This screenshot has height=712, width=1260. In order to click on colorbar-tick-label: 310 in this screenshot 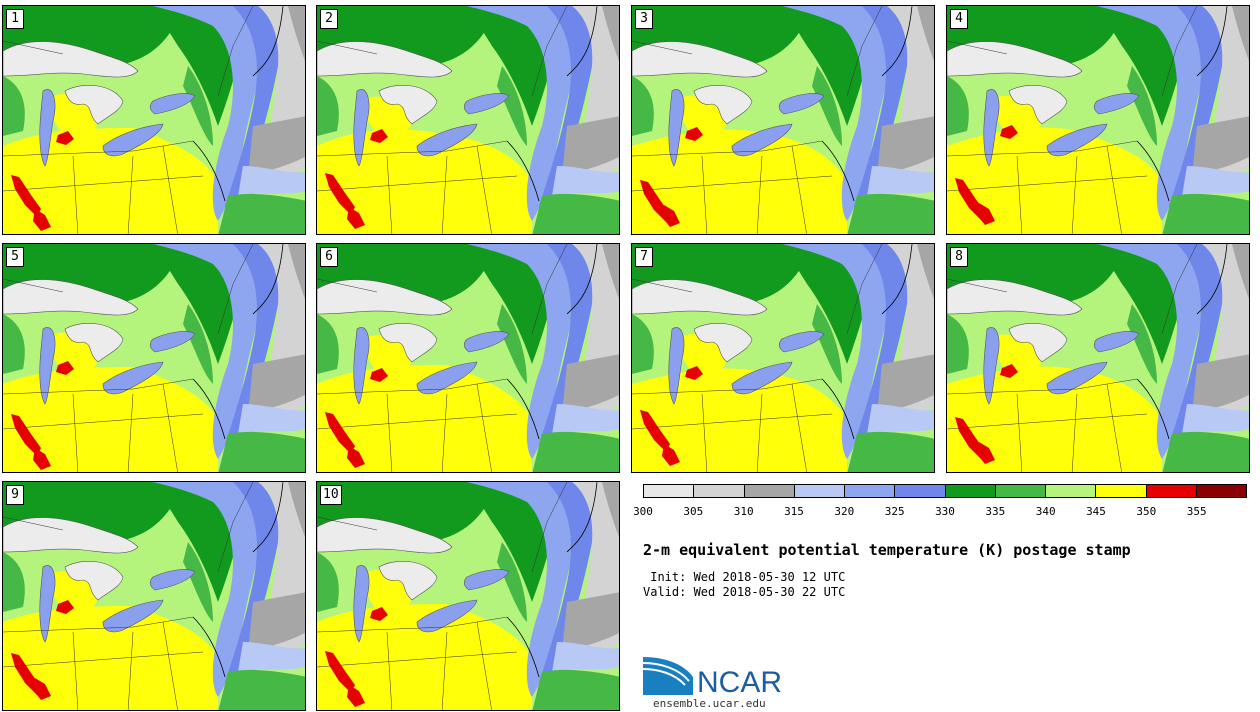, I will do `click(743, 511)`.